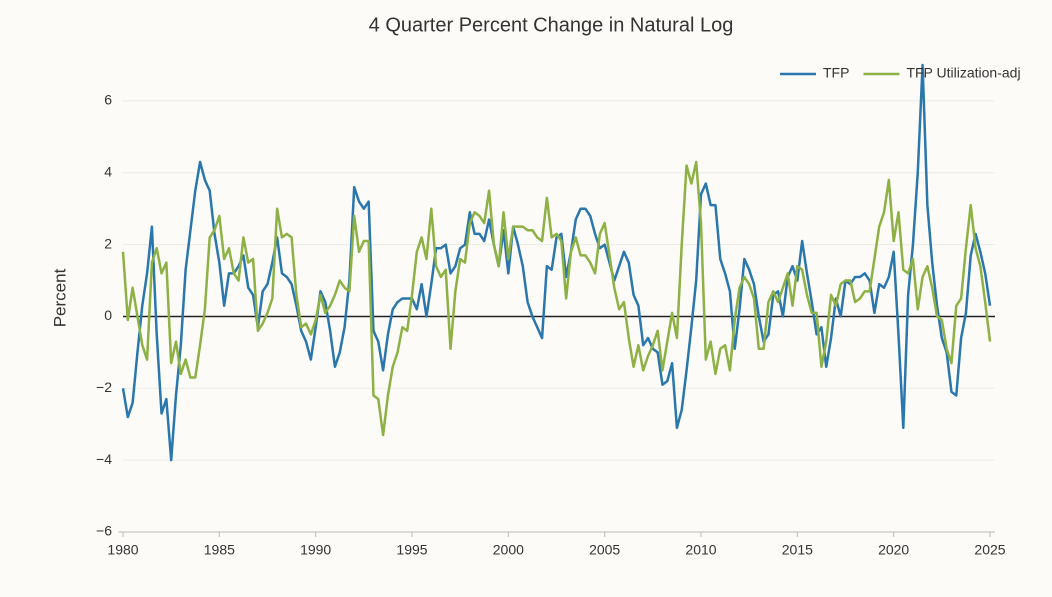  Describe the element at coordinates (104, 459) in the screenshot. I see `y-tick-label: −4` at that location.